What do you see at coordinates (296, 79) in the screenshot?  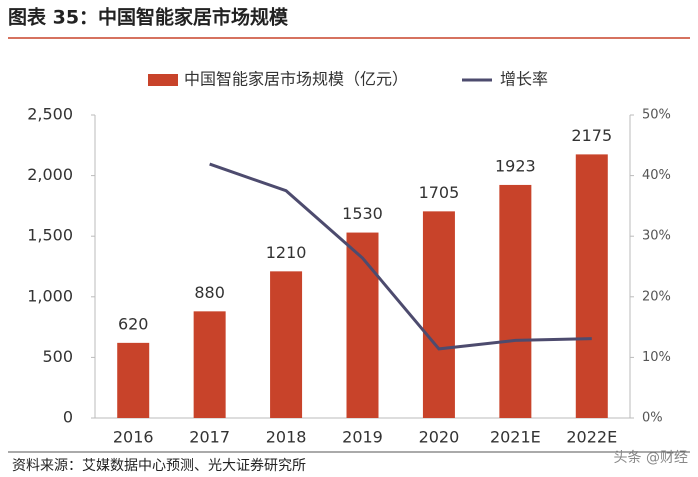 I see `legend-label: 中国智能家居市场规模（亿元）` at bounding box center [296, 79].